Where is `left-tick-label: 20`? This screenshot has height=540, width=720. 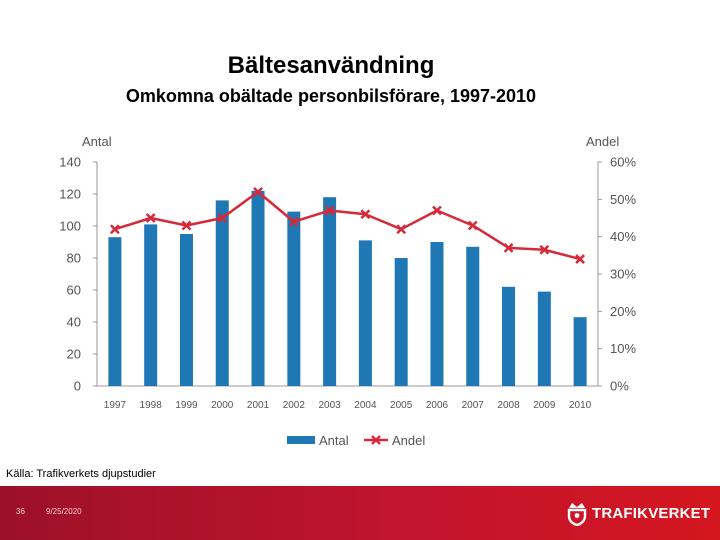 left-tick-label: 20 is located at coordinates (74, 354).